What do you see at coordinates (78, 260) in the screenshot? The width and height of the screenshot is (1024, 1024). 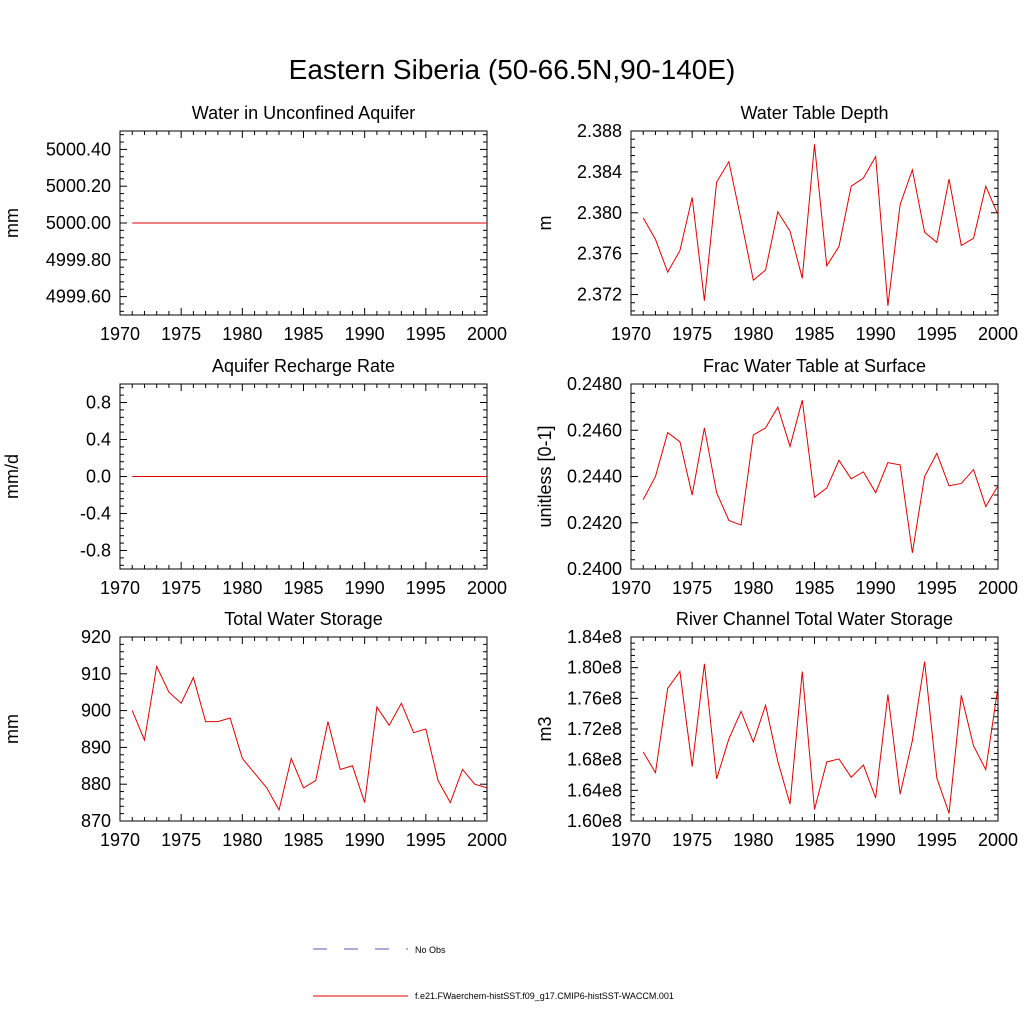 I see `y-tick-label: 4999.80` at bounding box center [78, 260].